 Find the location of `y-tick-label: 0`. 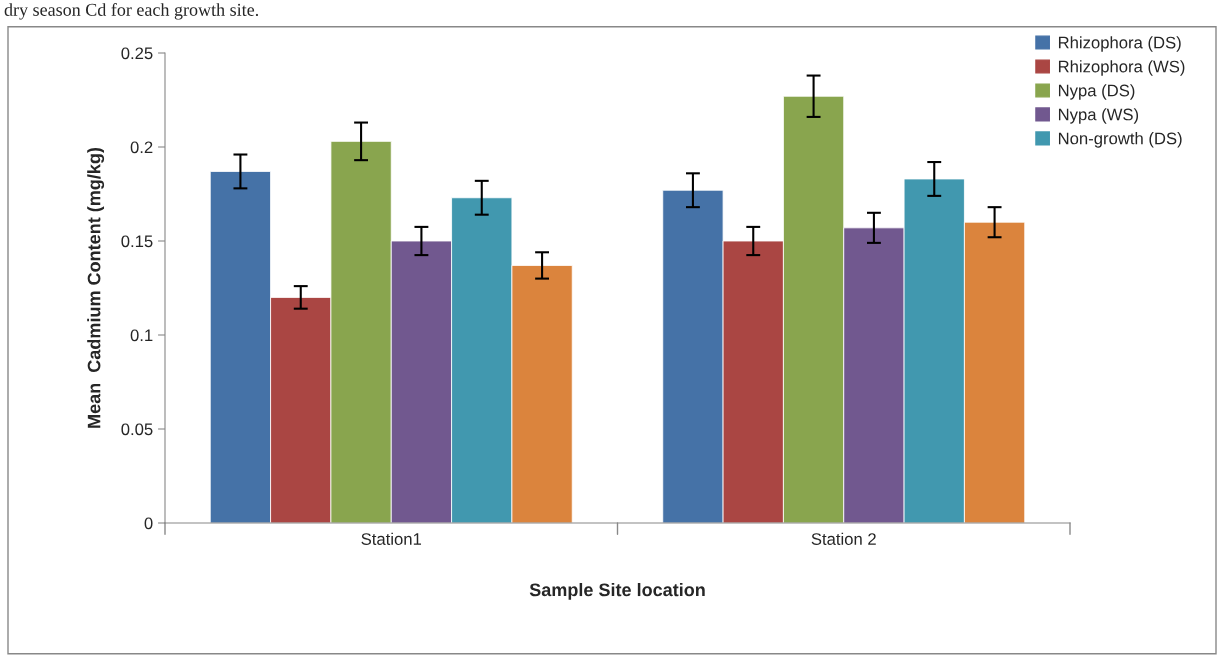

y-tick-label: 0 is located at coordinates (148, 523).